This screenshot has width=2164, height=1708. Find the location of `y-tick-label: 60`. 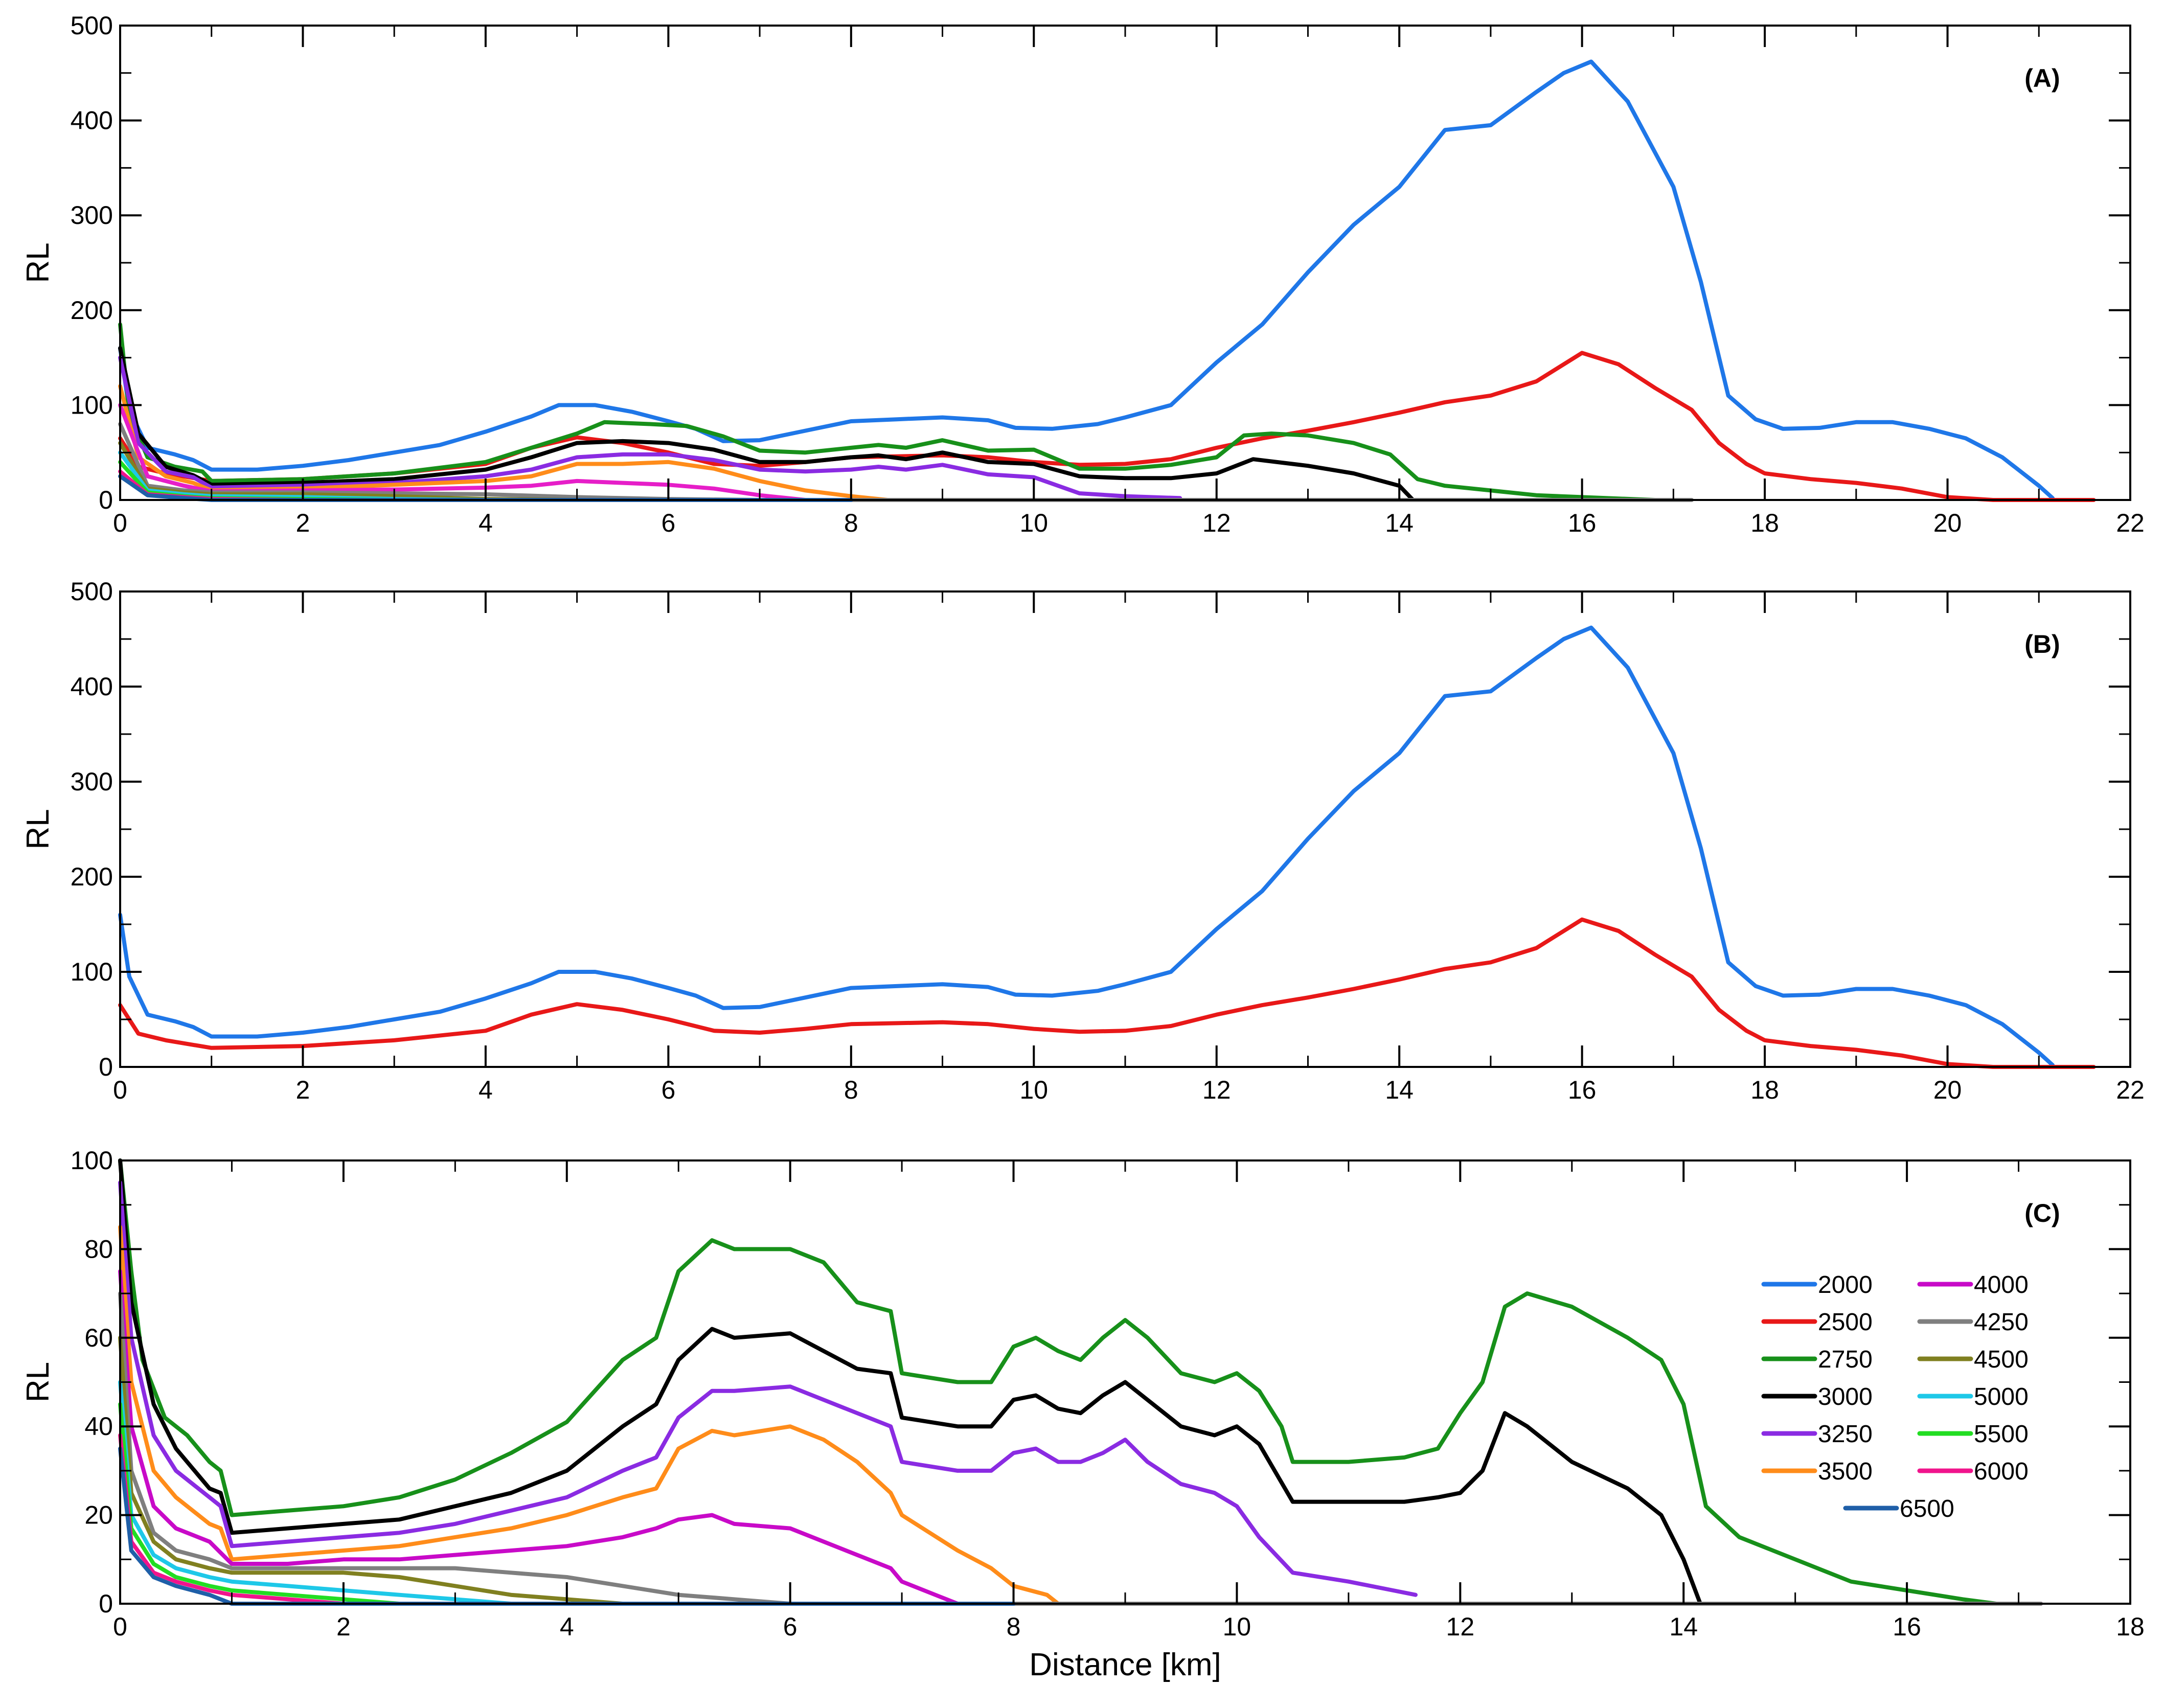

y-tick-label: 60 is located at coordinates (98, 1338).